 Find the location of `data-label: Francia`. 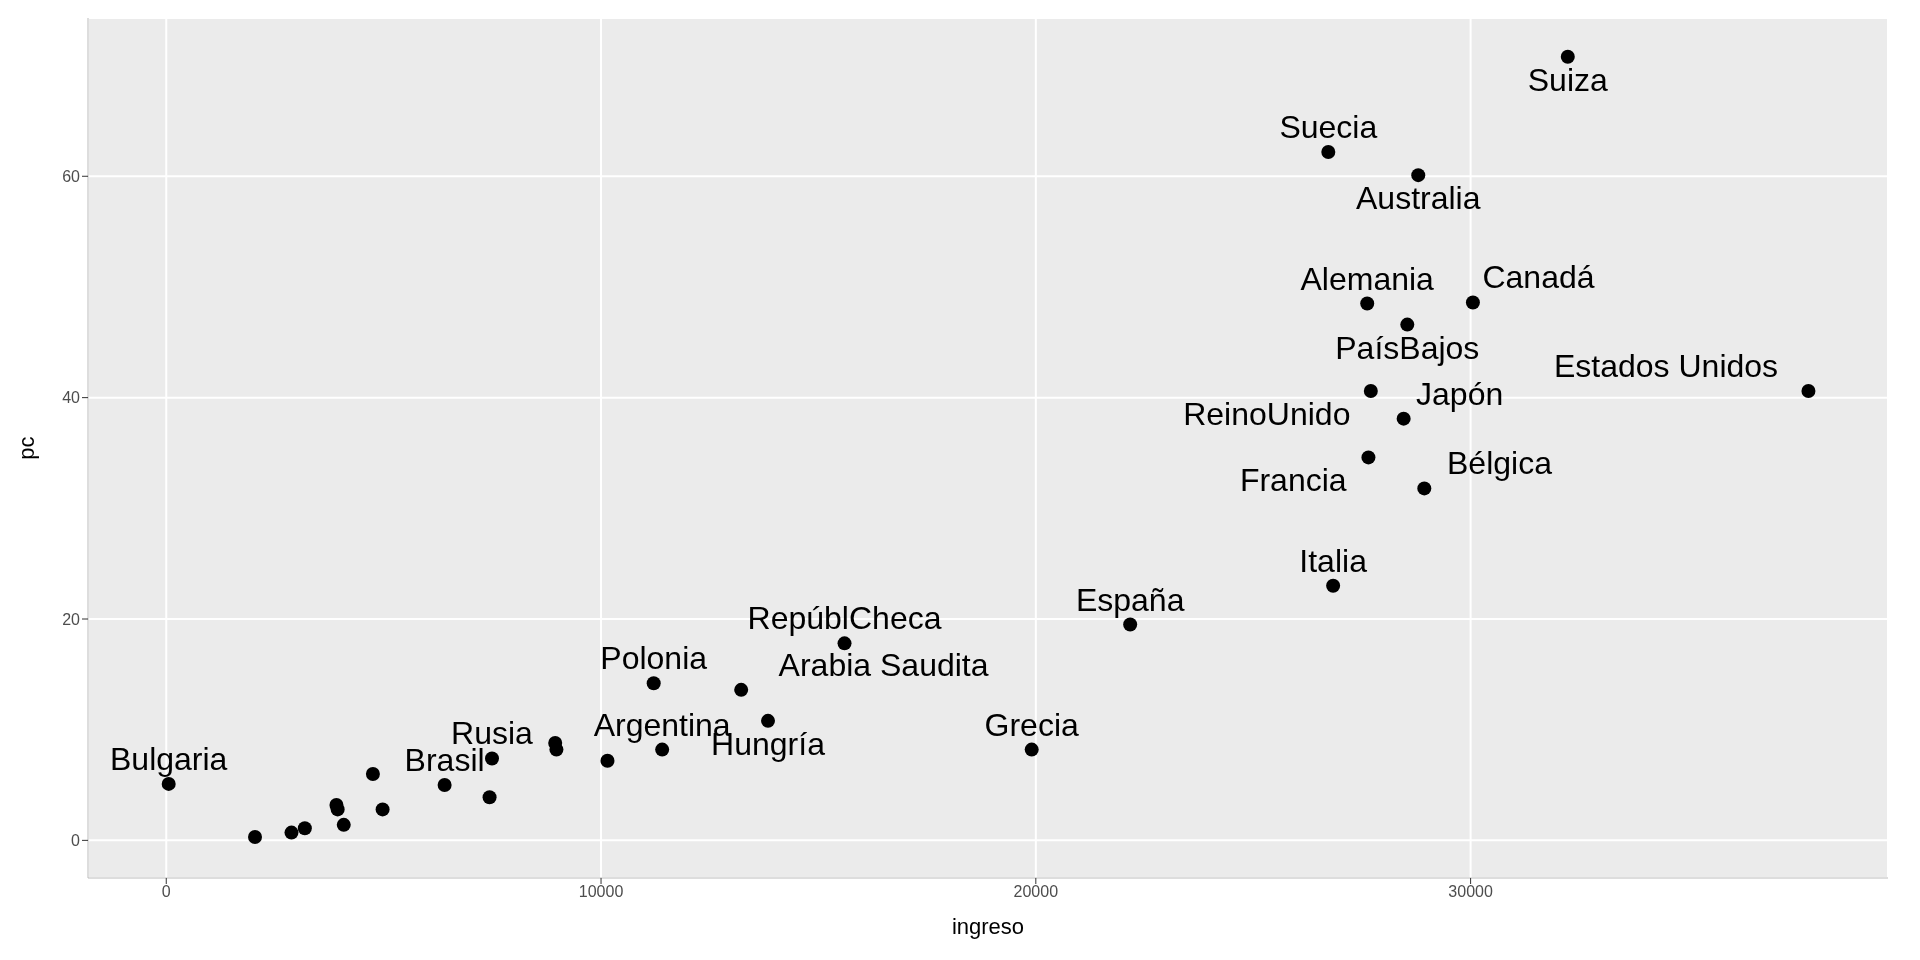

data-label: Francia is located at coordinates (1293, 480).